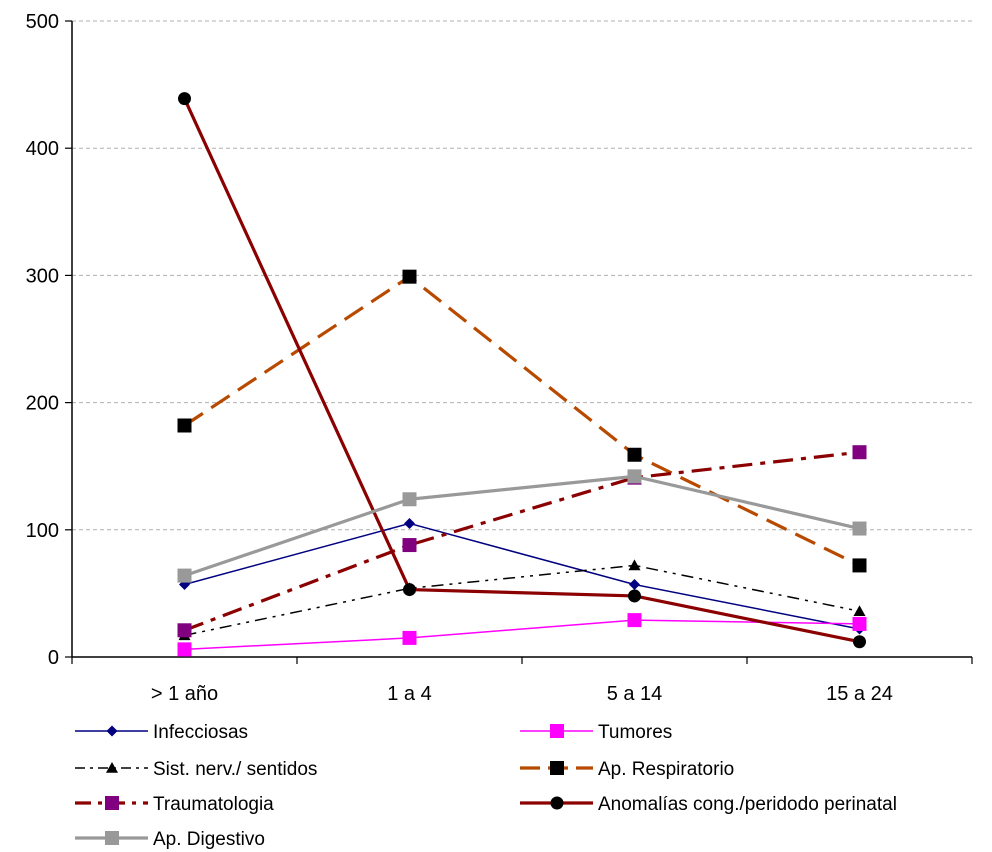 The height and width of the screenshot is (852, 992). I want to click on x-tick-label: 15 a 24, so click(859, 694).